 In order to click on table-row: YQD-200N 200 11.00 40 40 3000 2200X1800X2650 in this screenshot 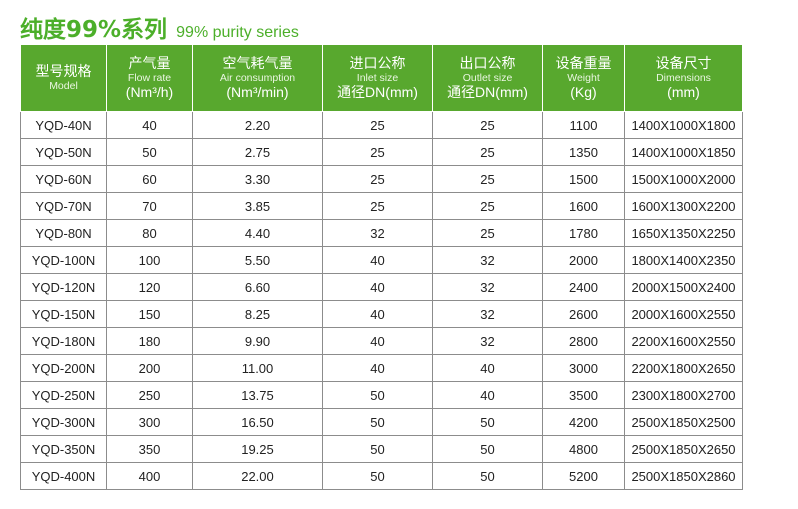, I will do `click(381, 368)`.